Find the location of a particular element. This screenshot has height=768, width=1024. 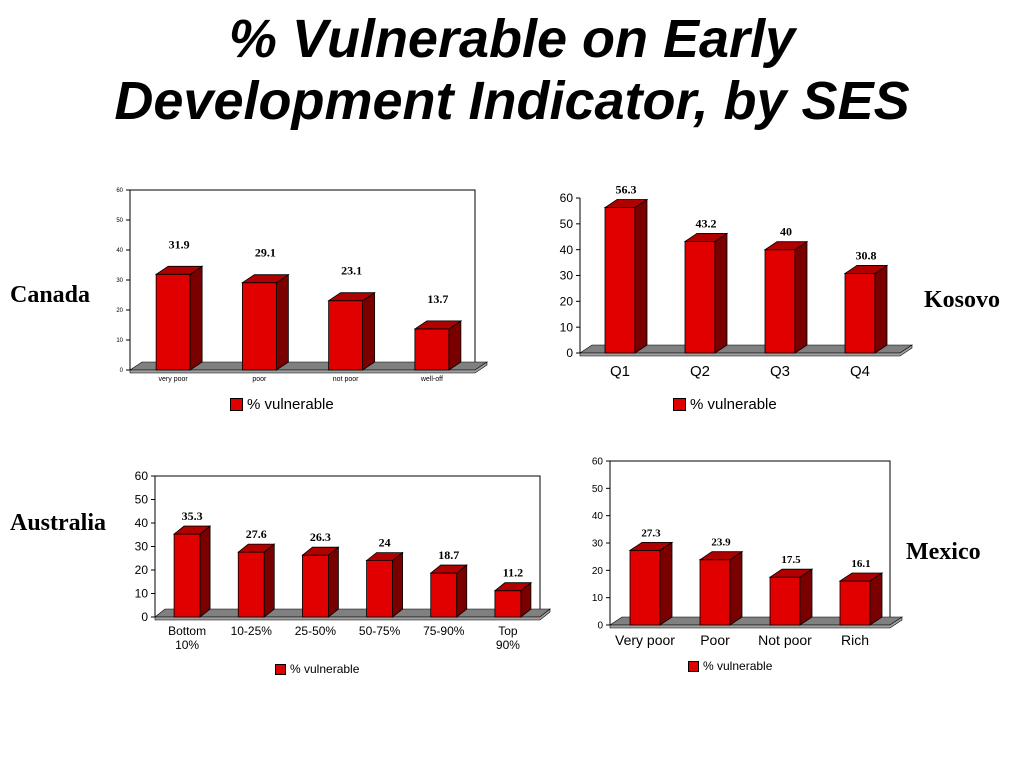

category-label: Q4 is located at coordinates (860, 371).